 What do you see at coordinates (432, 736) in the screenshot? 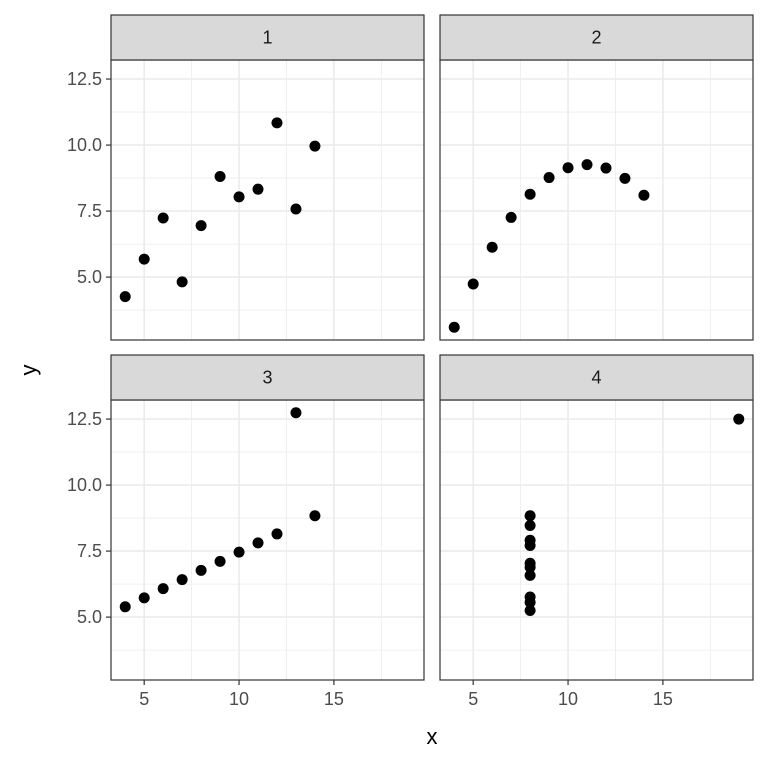
I see `x-axis-title: x` at bounding box center [432, 736].